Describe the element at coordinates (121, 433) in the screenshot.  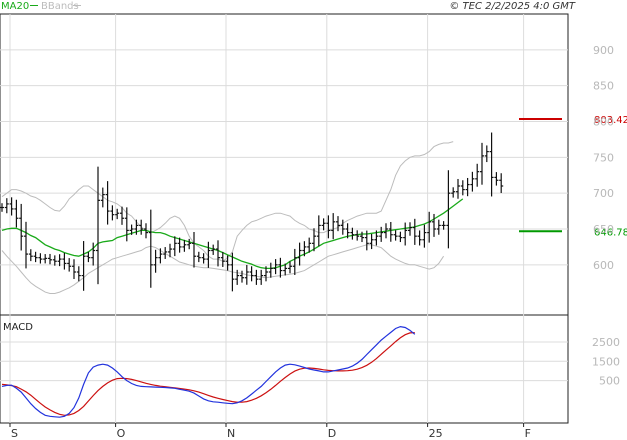
I see `x-tick-label: O` at that location.